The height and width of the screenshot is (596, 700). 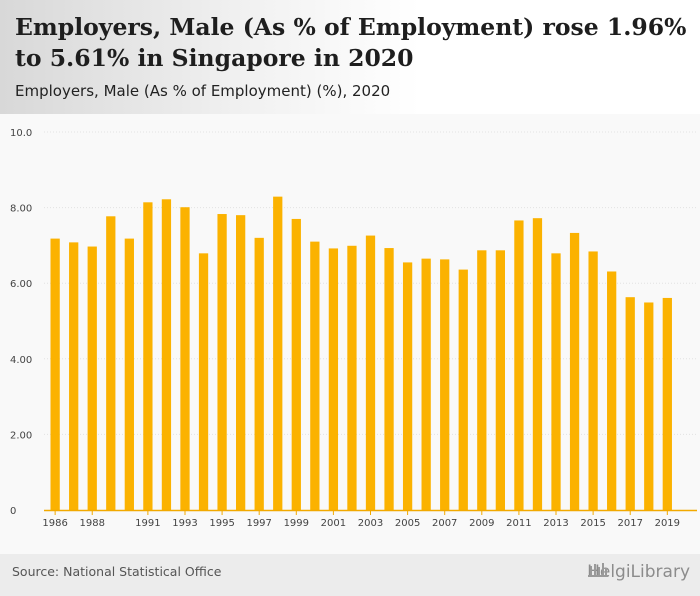 What do you see at coordinates (667, 523) in the screenshot?
I see `x-tick-label: 2019` at bounding box center [667, 523].